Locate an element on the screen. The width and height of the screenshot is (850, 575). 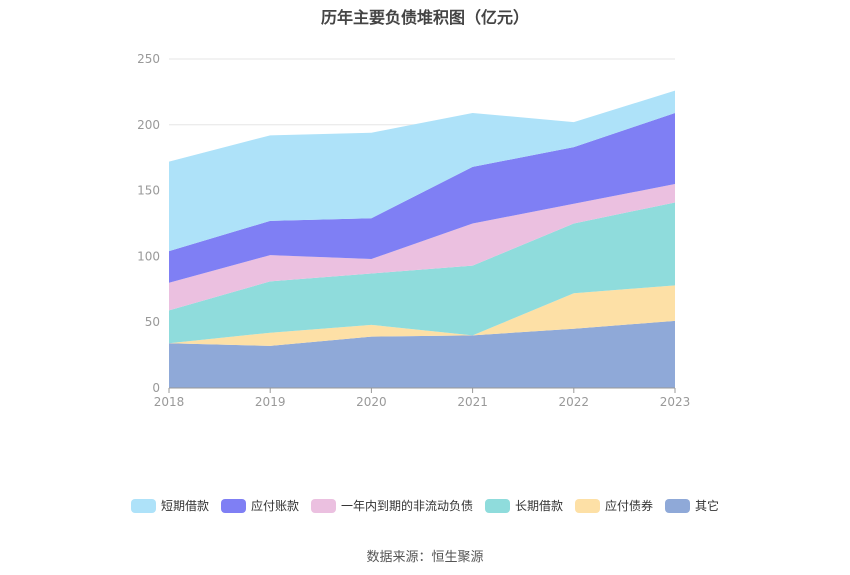
x-tick-label: 2023 is located at coordinates (675, 402).